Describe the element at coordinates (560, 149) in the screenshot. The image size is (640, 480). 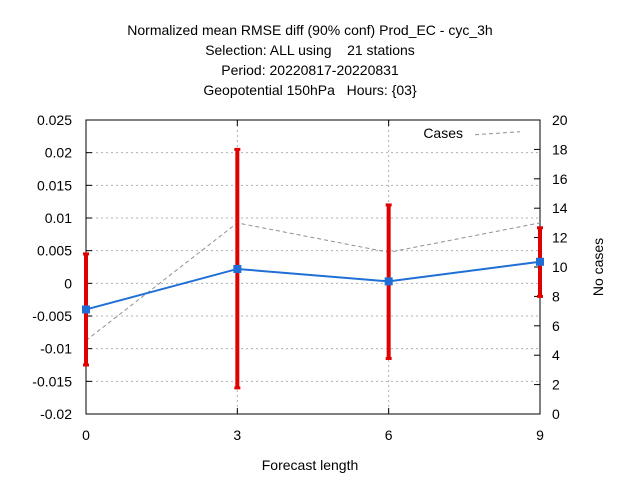
I see `y2-tick-label: 18` at that location.